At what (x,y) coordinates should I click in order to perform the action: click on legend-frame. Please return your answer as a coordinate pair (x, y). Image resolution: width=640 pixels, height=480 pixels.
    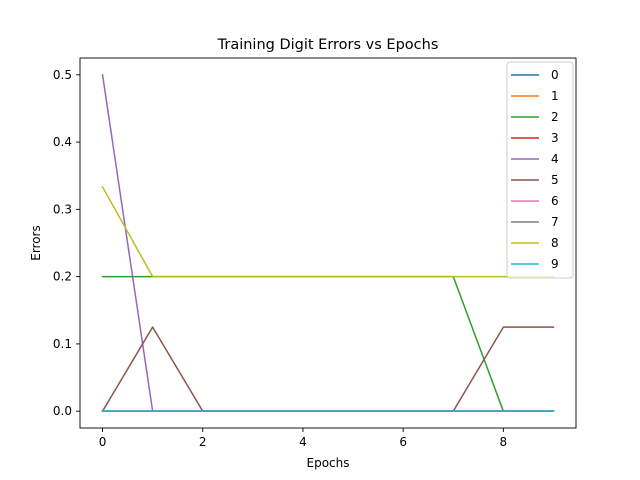
    Looking at the image, I should click on (540, 170).